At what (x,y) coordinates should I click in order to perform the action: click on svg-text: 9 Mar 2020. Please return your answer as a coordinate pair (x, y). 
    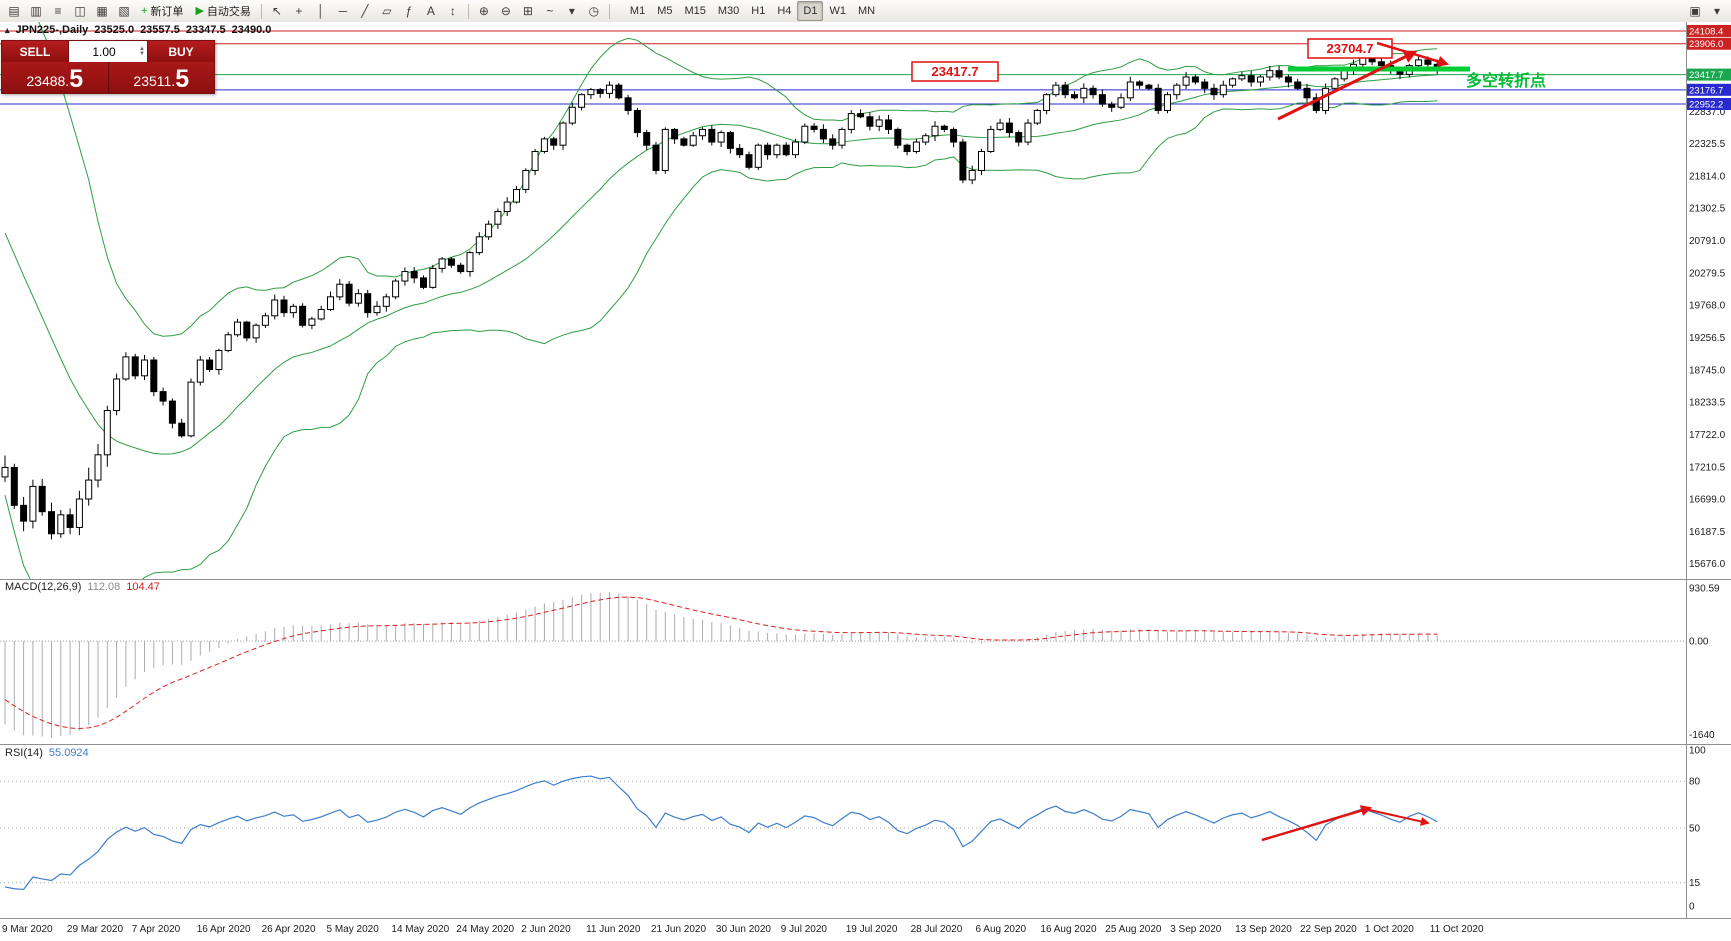
    Looking at the image, I should click on (27, 929).